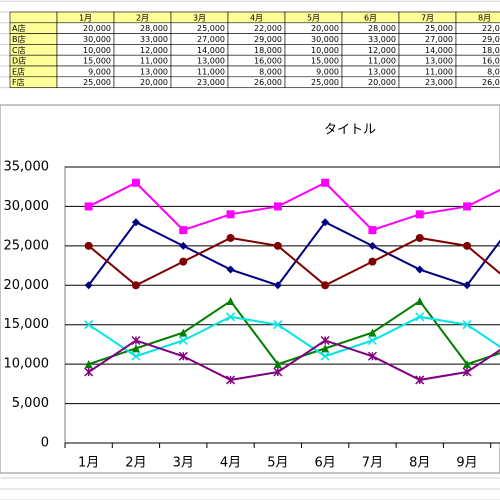  I want to click on cell-value: 18,000, so click(491, 50).